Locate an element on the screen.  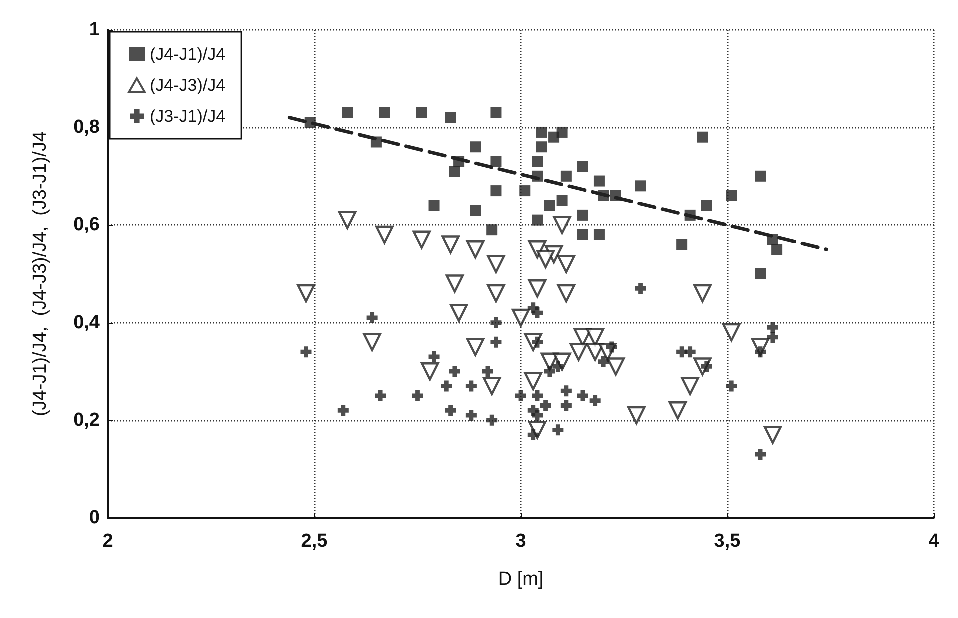
y-tick-label: 0,4 is located at coordinates (87, 323).